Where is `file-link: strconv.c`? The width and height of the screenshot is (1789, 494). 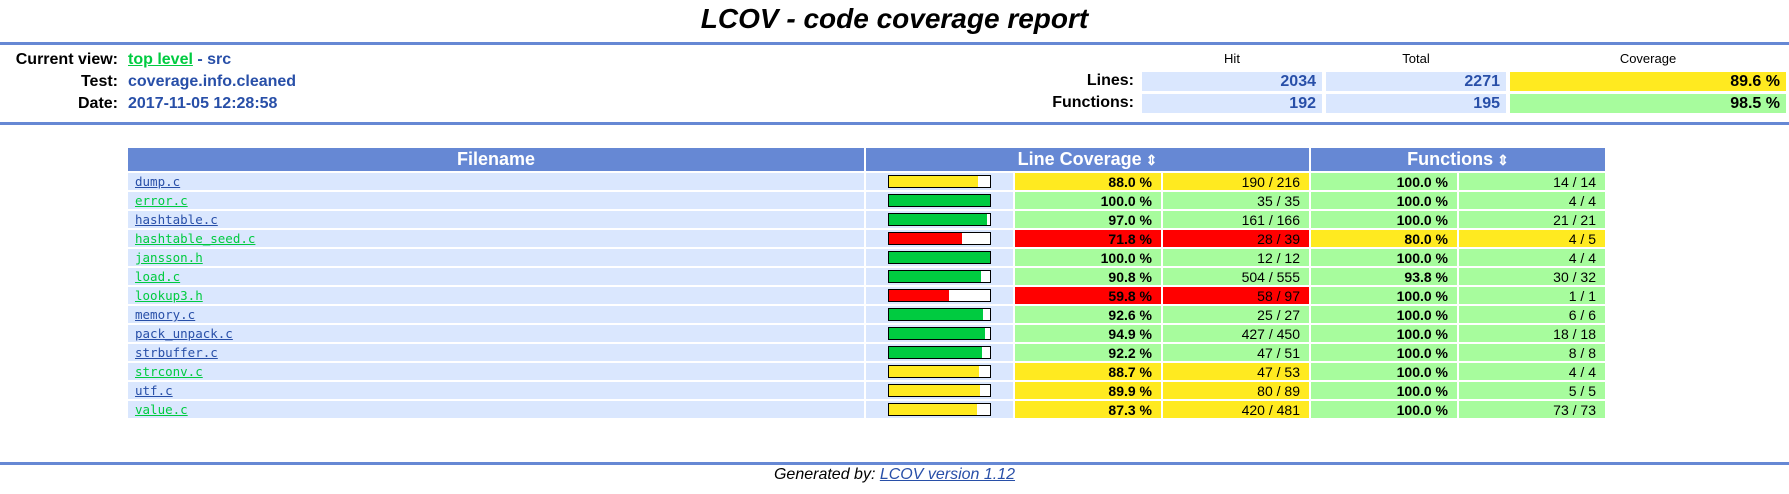 file-link: strconv.c is located at coordinates (169, 371).